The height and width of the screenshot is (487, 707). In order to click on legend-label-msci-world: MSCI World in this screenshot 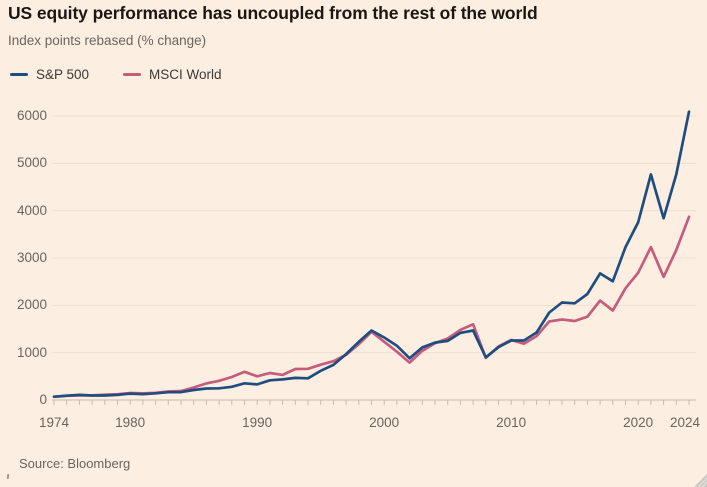, I will do `click(185, 74)`.